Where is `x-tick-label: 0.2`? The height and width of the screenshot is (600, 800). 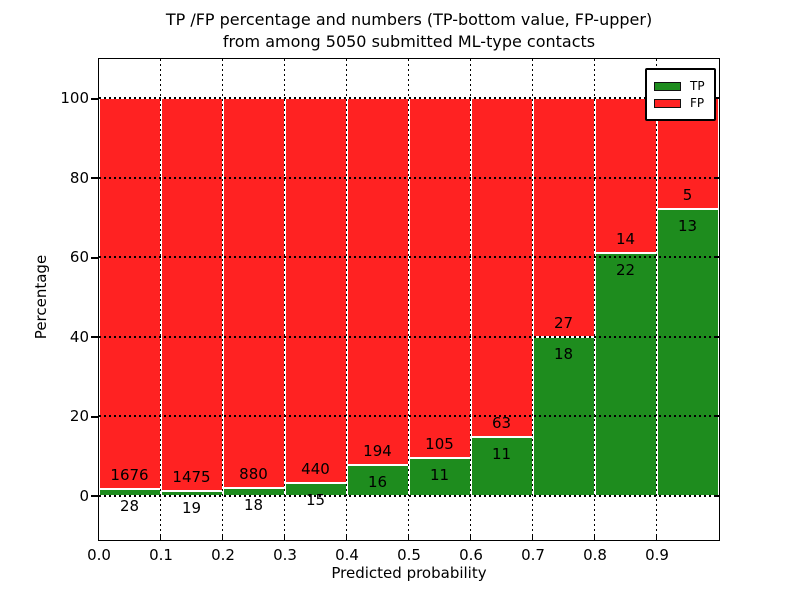 x-tick-label: 0.2 is located at coordinates (223, 555).